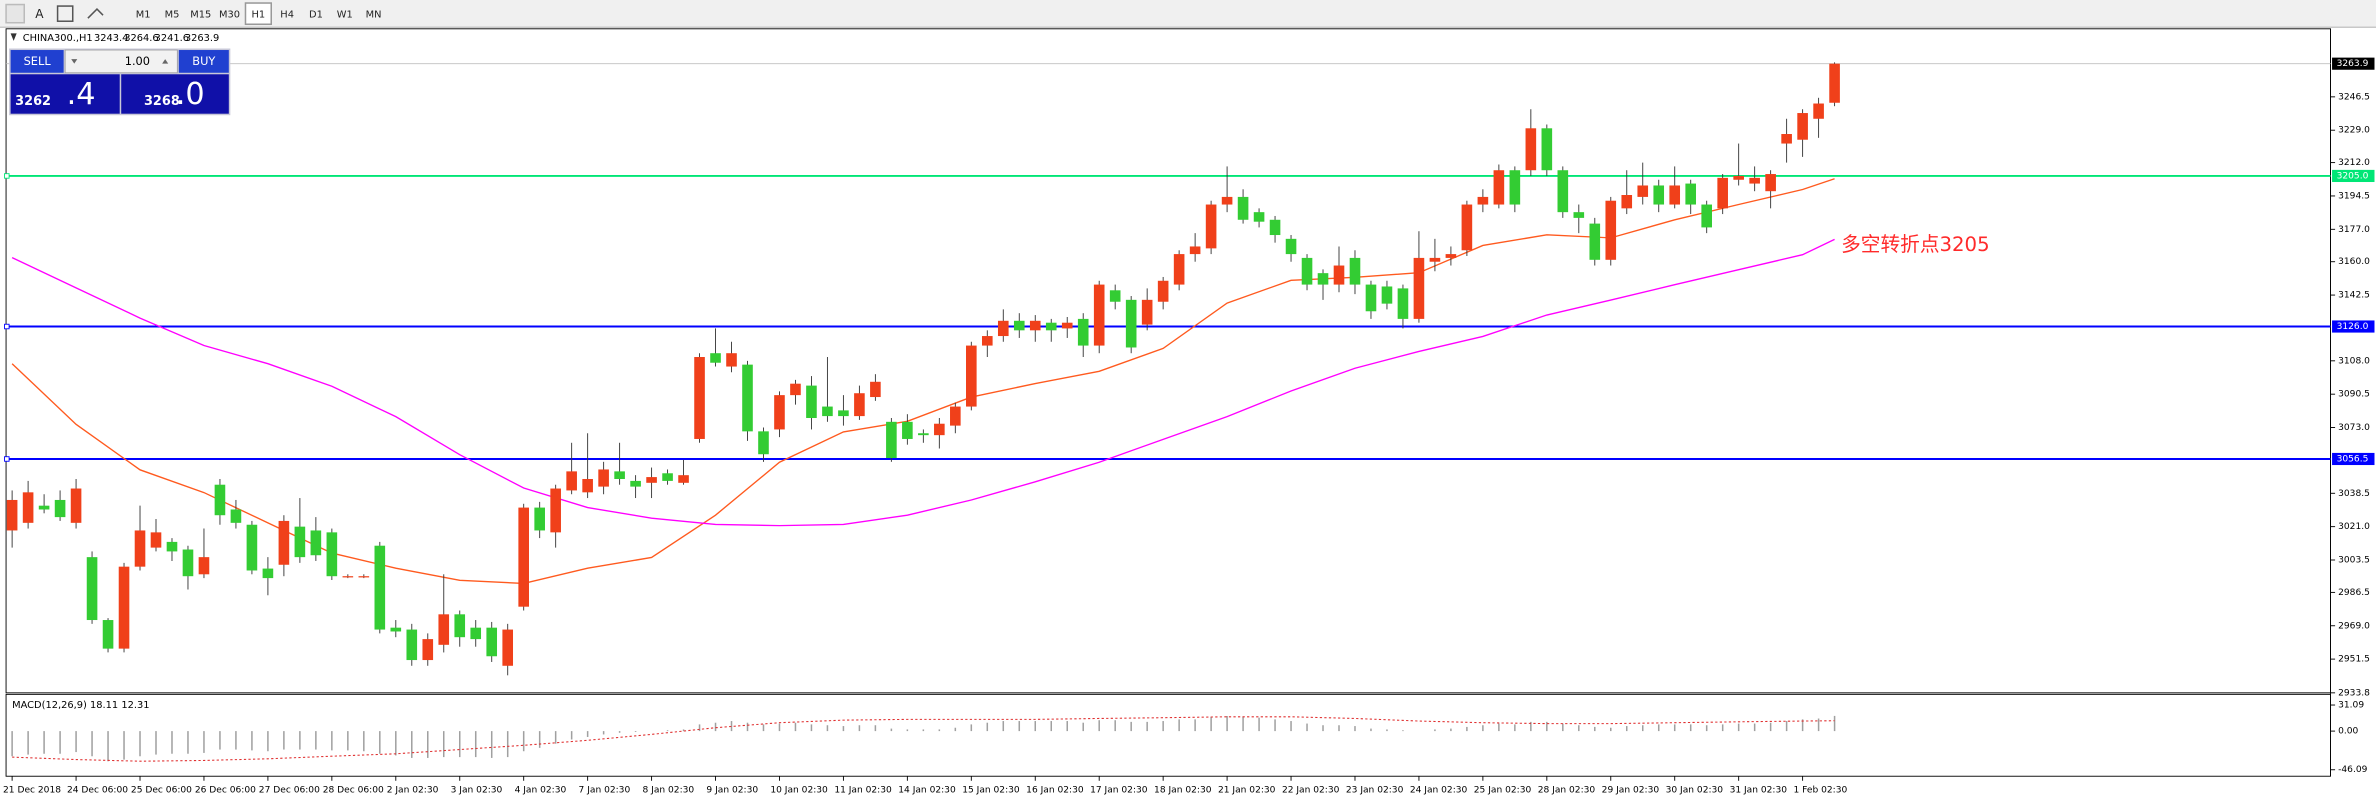 This screenshot has width=2376, height=802. Describe the element at coordinates (65, 13) in the screenshot. I see `label-tool` at that location.